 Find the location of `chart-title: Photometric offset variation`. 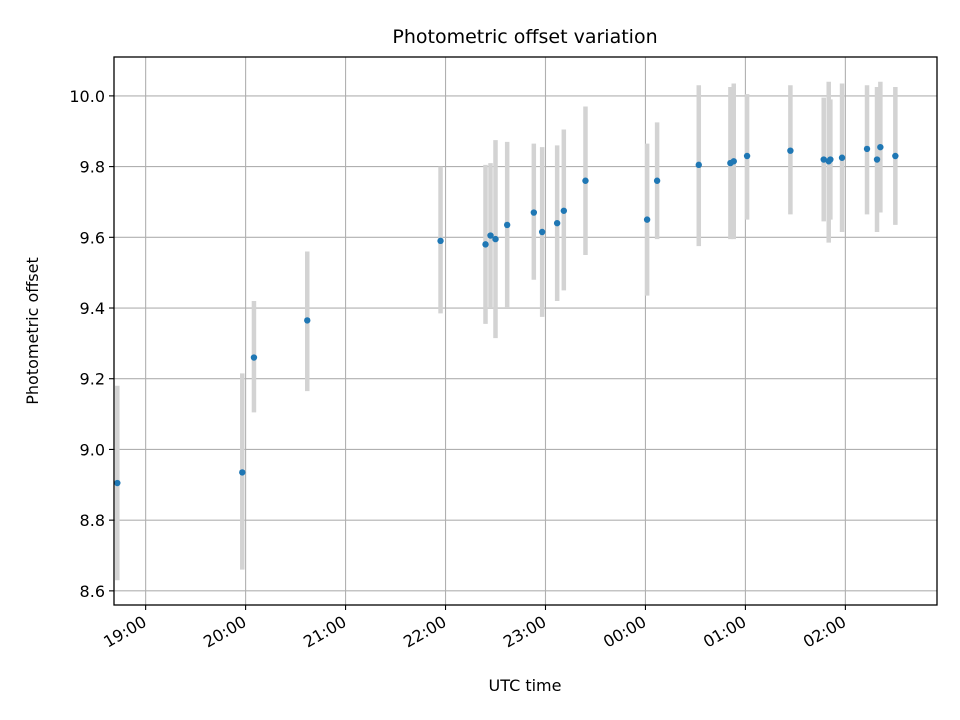

chart-title: Photometric offset variation is located at coordinates (524, 37).